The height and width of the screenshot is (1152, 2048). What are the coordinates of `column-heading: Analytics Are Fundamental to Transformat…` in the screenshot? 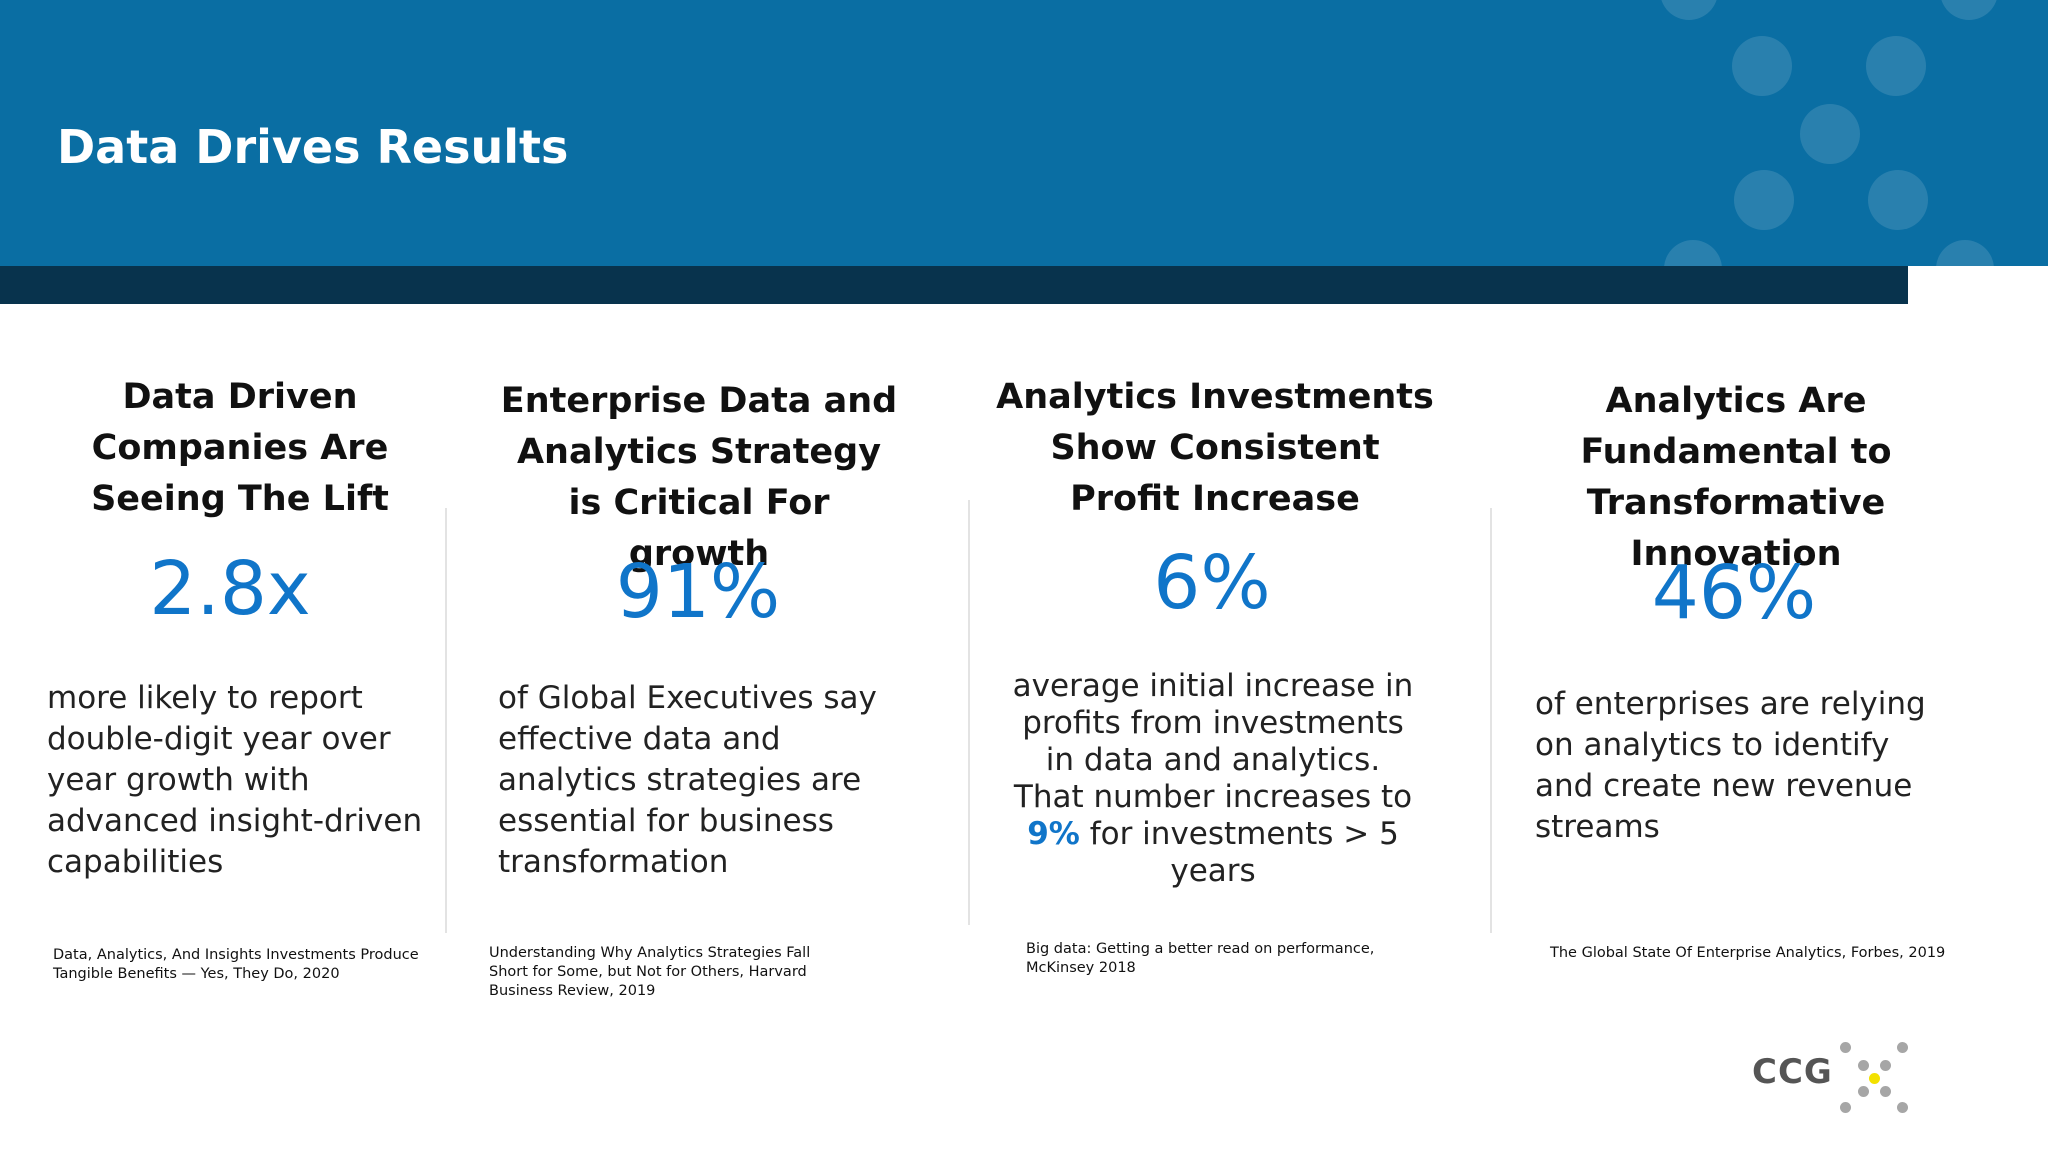 It's located at (1736, 477).